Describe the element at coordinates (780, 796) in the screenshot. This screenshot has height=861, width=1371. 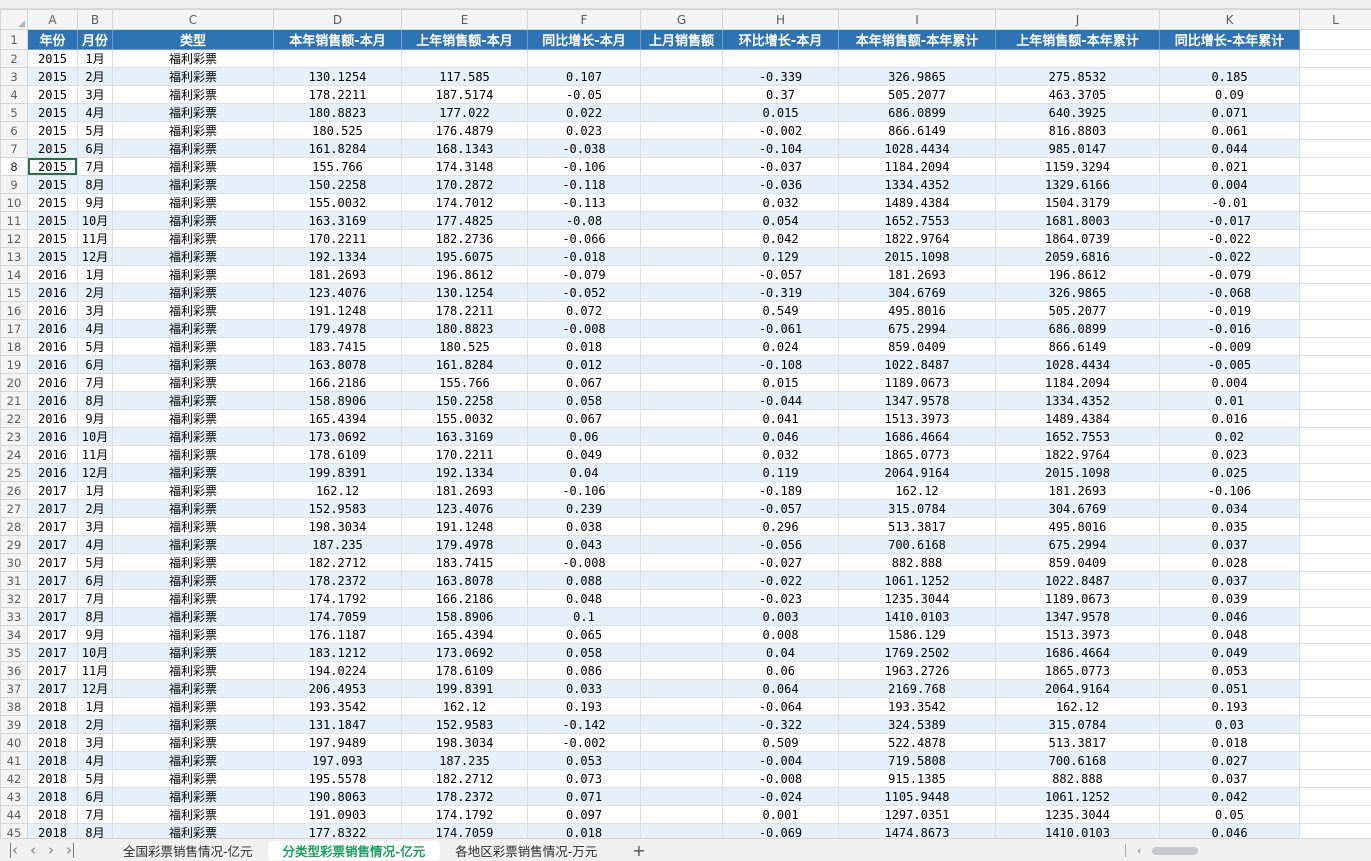
I see `cell: -0.024` at that location.